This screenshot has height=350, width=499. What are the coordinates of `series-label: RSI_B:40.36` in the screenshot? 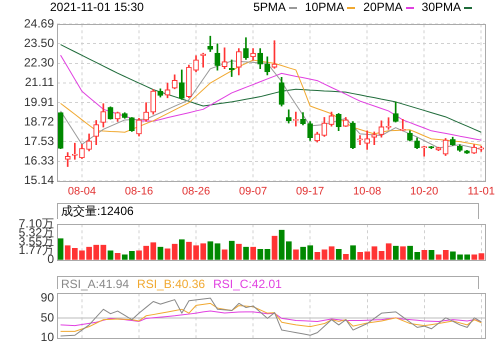 It's located at (171, 284).